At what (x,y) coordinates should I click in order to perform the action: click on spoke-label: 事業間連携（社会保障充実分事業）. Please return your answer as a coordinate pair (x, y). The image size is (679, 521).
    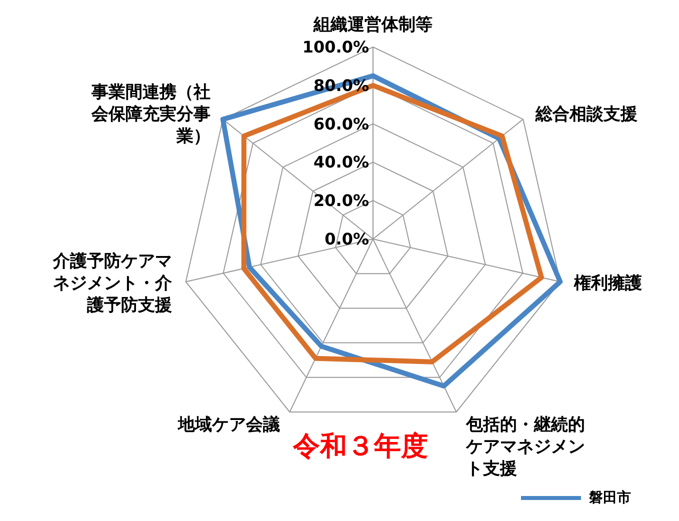
    Looking at the image, I should click on (150, 114).